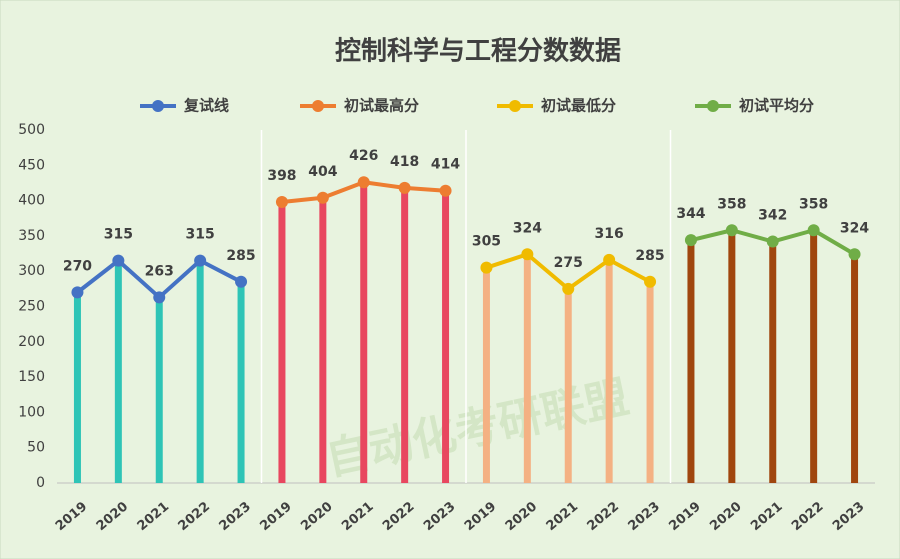 The width and height of the screenshot is (900, 559). I want to click on y-tick-label: 50, so click(36, 448).